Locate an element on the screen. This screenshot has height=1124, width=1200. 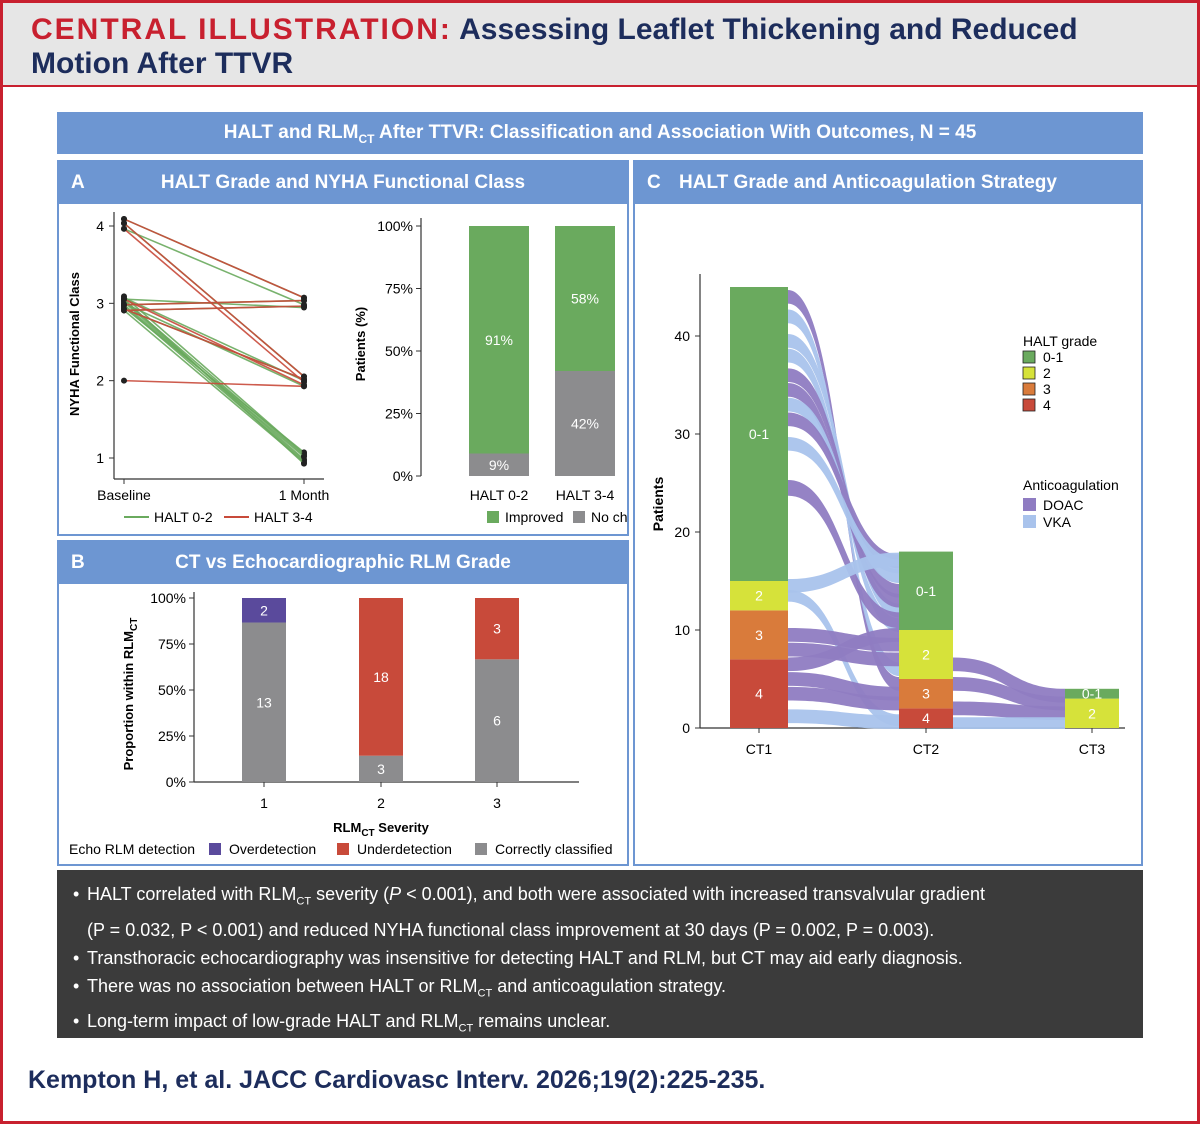
a1-xtick-label: 1 Month is located at coordinates (304, 495).